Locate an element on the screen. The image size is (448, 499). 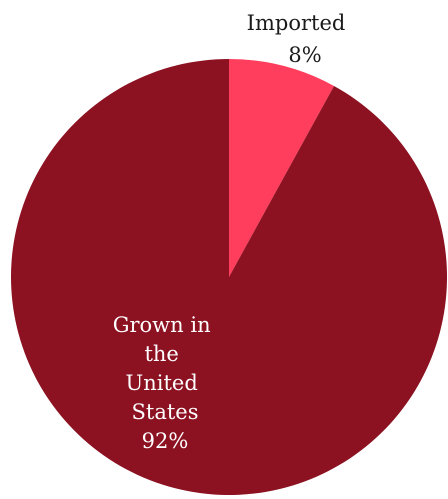
slice-value-imported: 8% is located at coordinates (304, 55).